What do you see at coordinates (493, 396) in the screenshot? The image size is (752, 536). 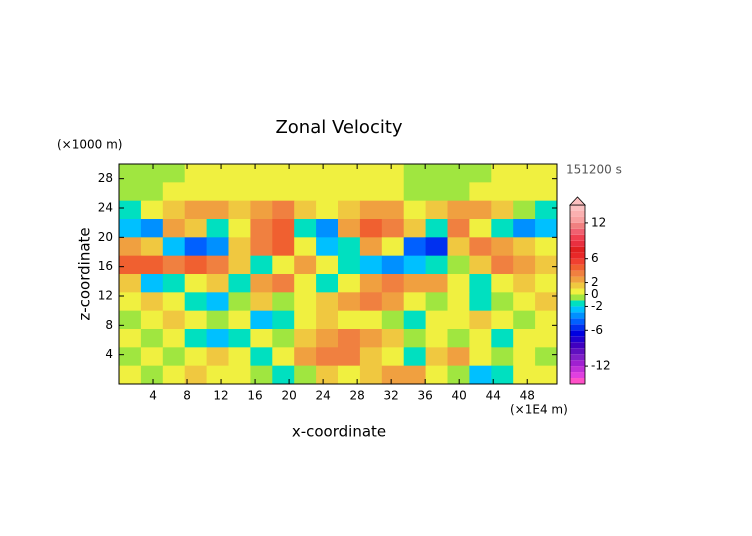 I see `x-tick-label: 44` at bounding box center [493, 396].